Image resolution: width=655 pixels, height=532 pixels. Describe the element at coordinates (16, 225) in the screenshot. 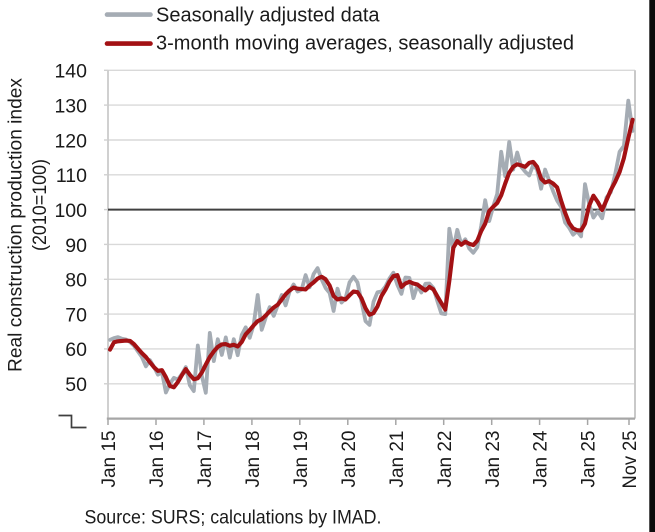

I see `svg-text:Real construction production i: Real construction production index` at that location.